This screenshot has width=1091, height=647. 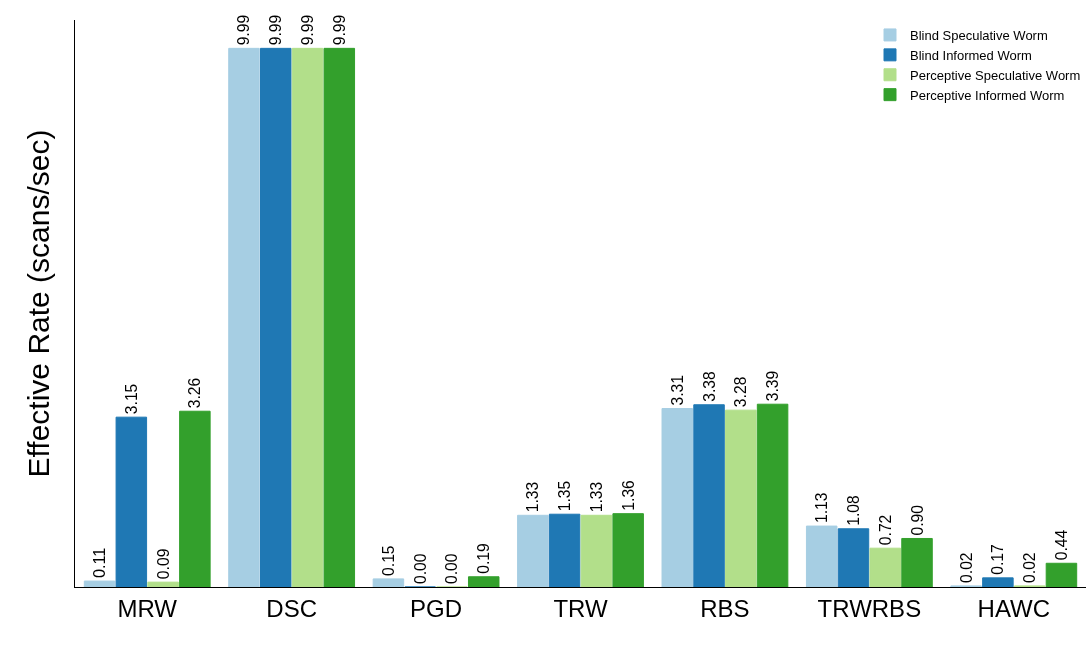 What do you see at coordinates (147, 608) in the screenshot?
I see `x-tick-label: MRW` at bounding box center [147, 608].